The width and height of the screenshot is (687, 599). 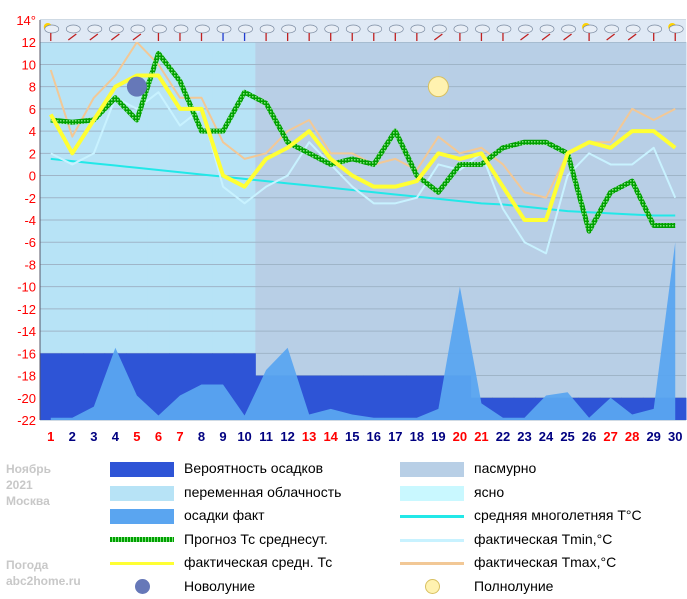 I want to click on x-tick-label: 17, so click(x=395, y=436).